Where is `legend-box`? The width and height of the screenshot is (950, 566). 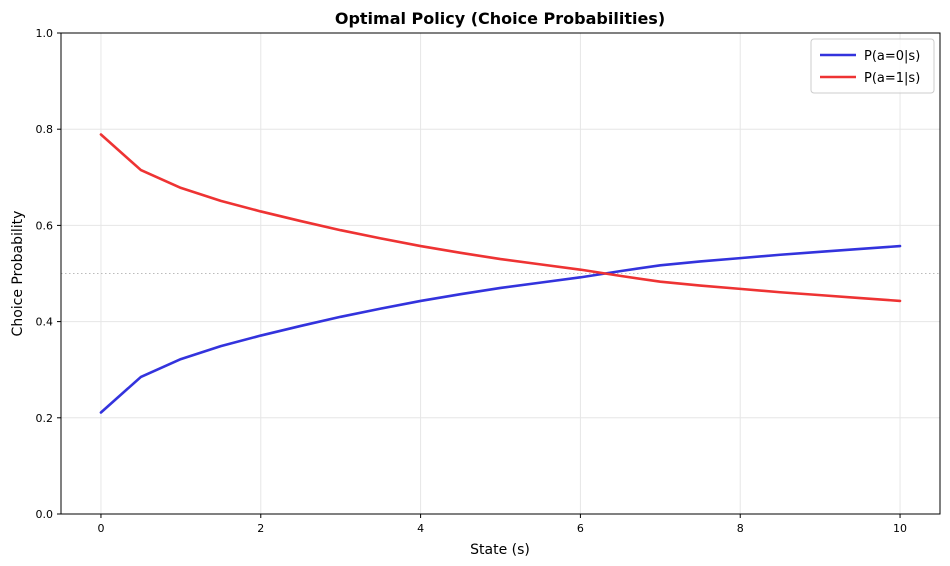
legend-box is located at coordinates (872, 66).